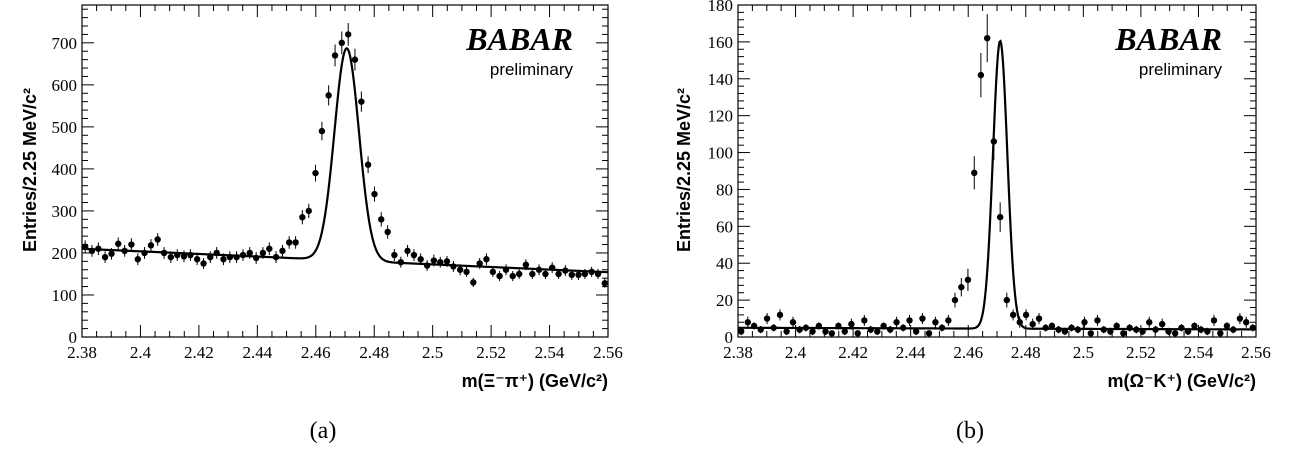  What do you see at coordinates (1181, 69) in the screenshot?
I see `preliminary-label: preliminary` at bounding box center [1181, 69].